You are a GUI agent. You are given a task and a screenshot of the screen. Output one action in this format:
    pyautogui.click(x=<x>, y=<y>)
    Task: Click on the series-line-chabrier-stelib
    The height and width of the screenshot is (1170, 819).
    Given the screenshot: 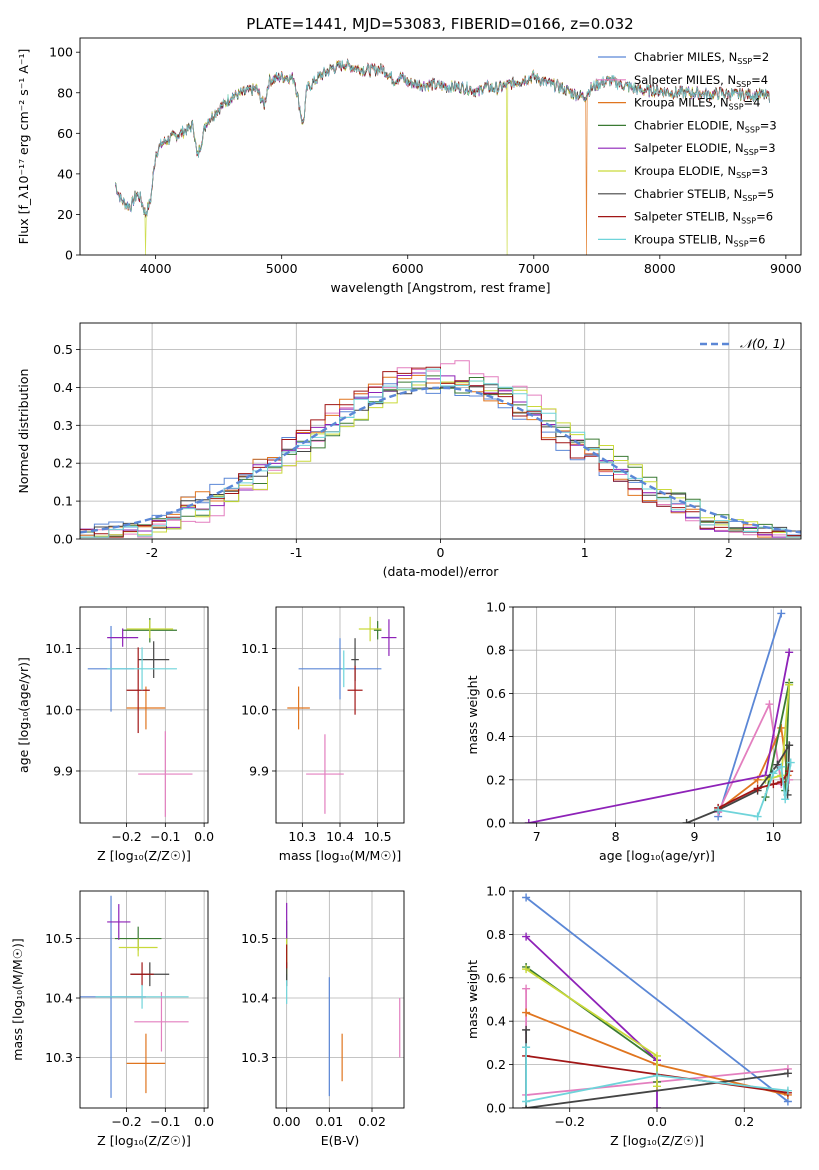 What is the action you would take?
    pyautogui.click(x=738, y=782)
    